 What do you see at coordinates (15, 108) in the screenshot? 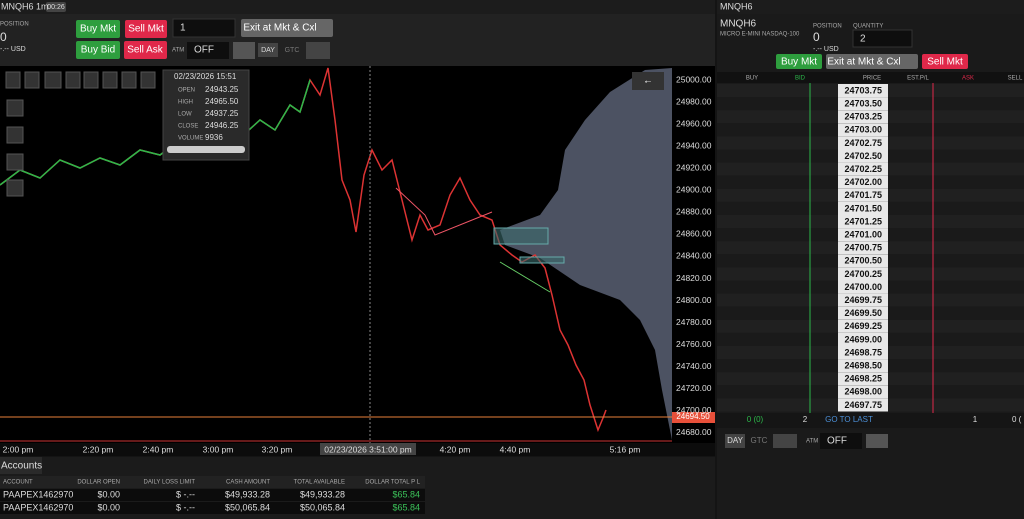
I see `crosshair-tool` at bounding box center [15, 108].